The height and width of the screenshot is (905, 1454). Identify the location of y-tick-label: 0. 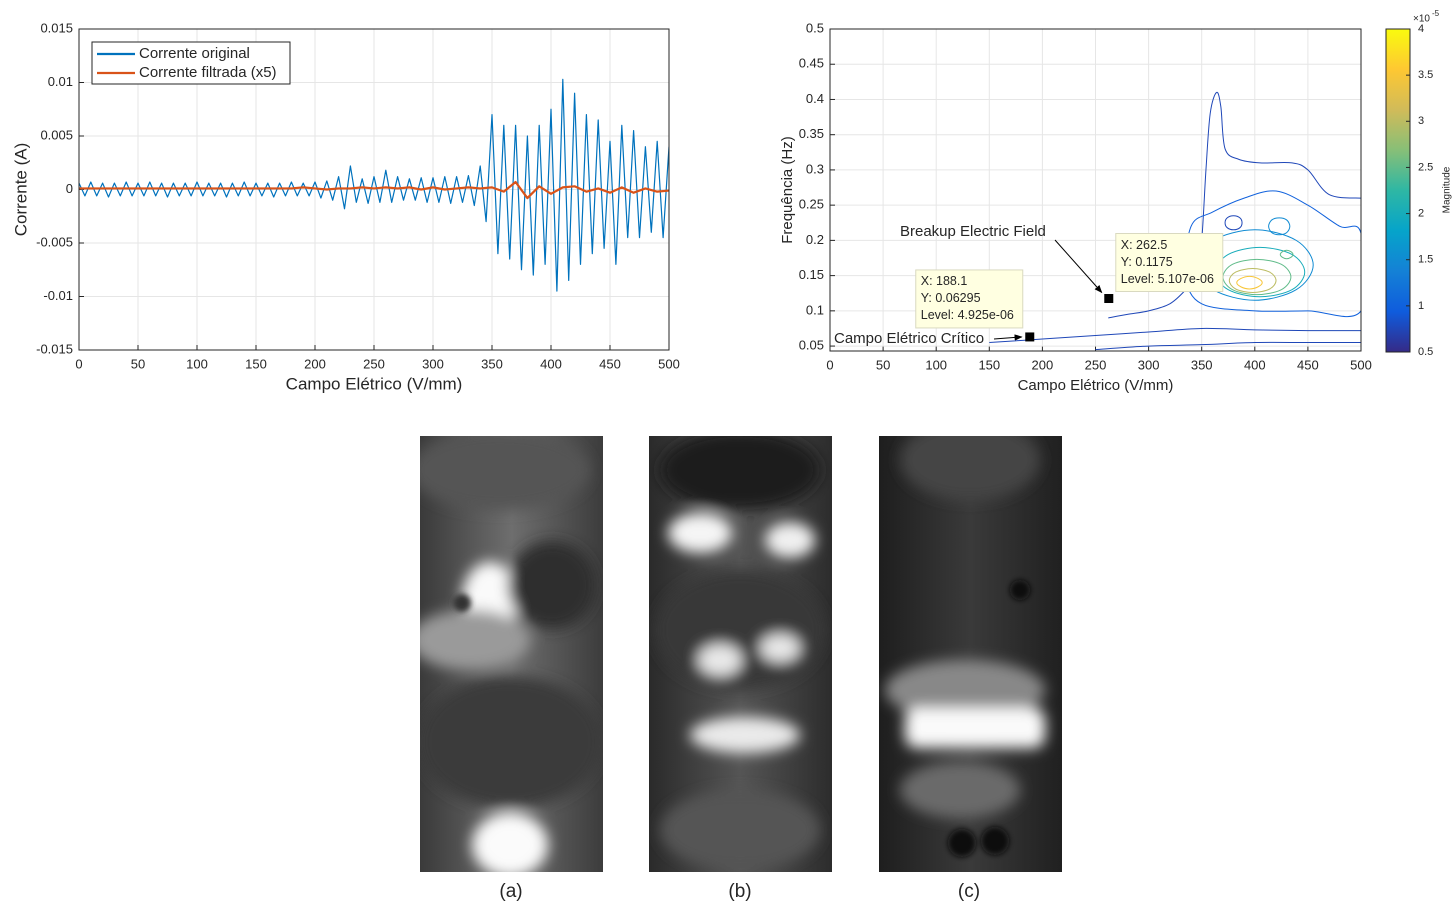
(69, 188).